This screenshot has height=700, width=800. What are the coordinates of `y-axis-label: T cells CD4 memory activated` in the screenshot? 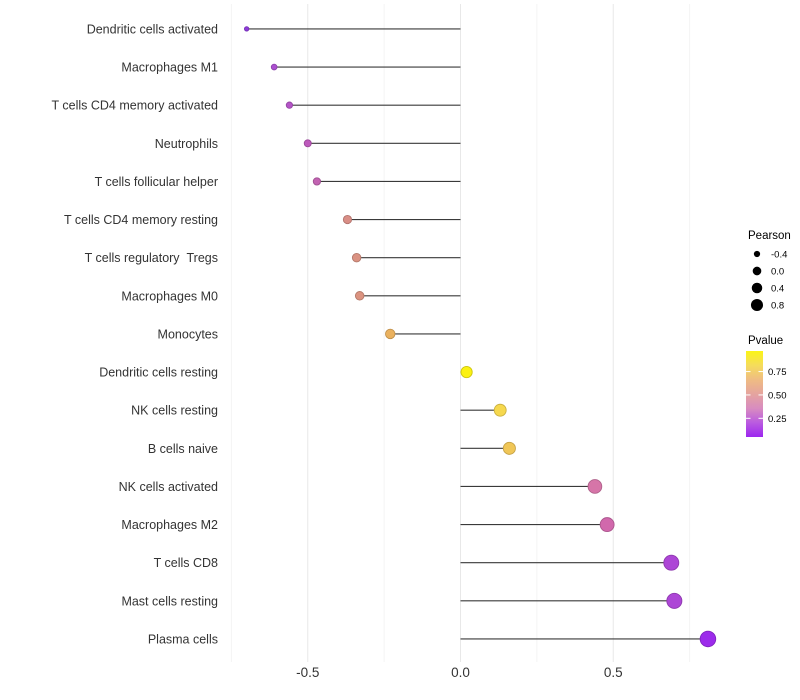 It's located at (135, 106).